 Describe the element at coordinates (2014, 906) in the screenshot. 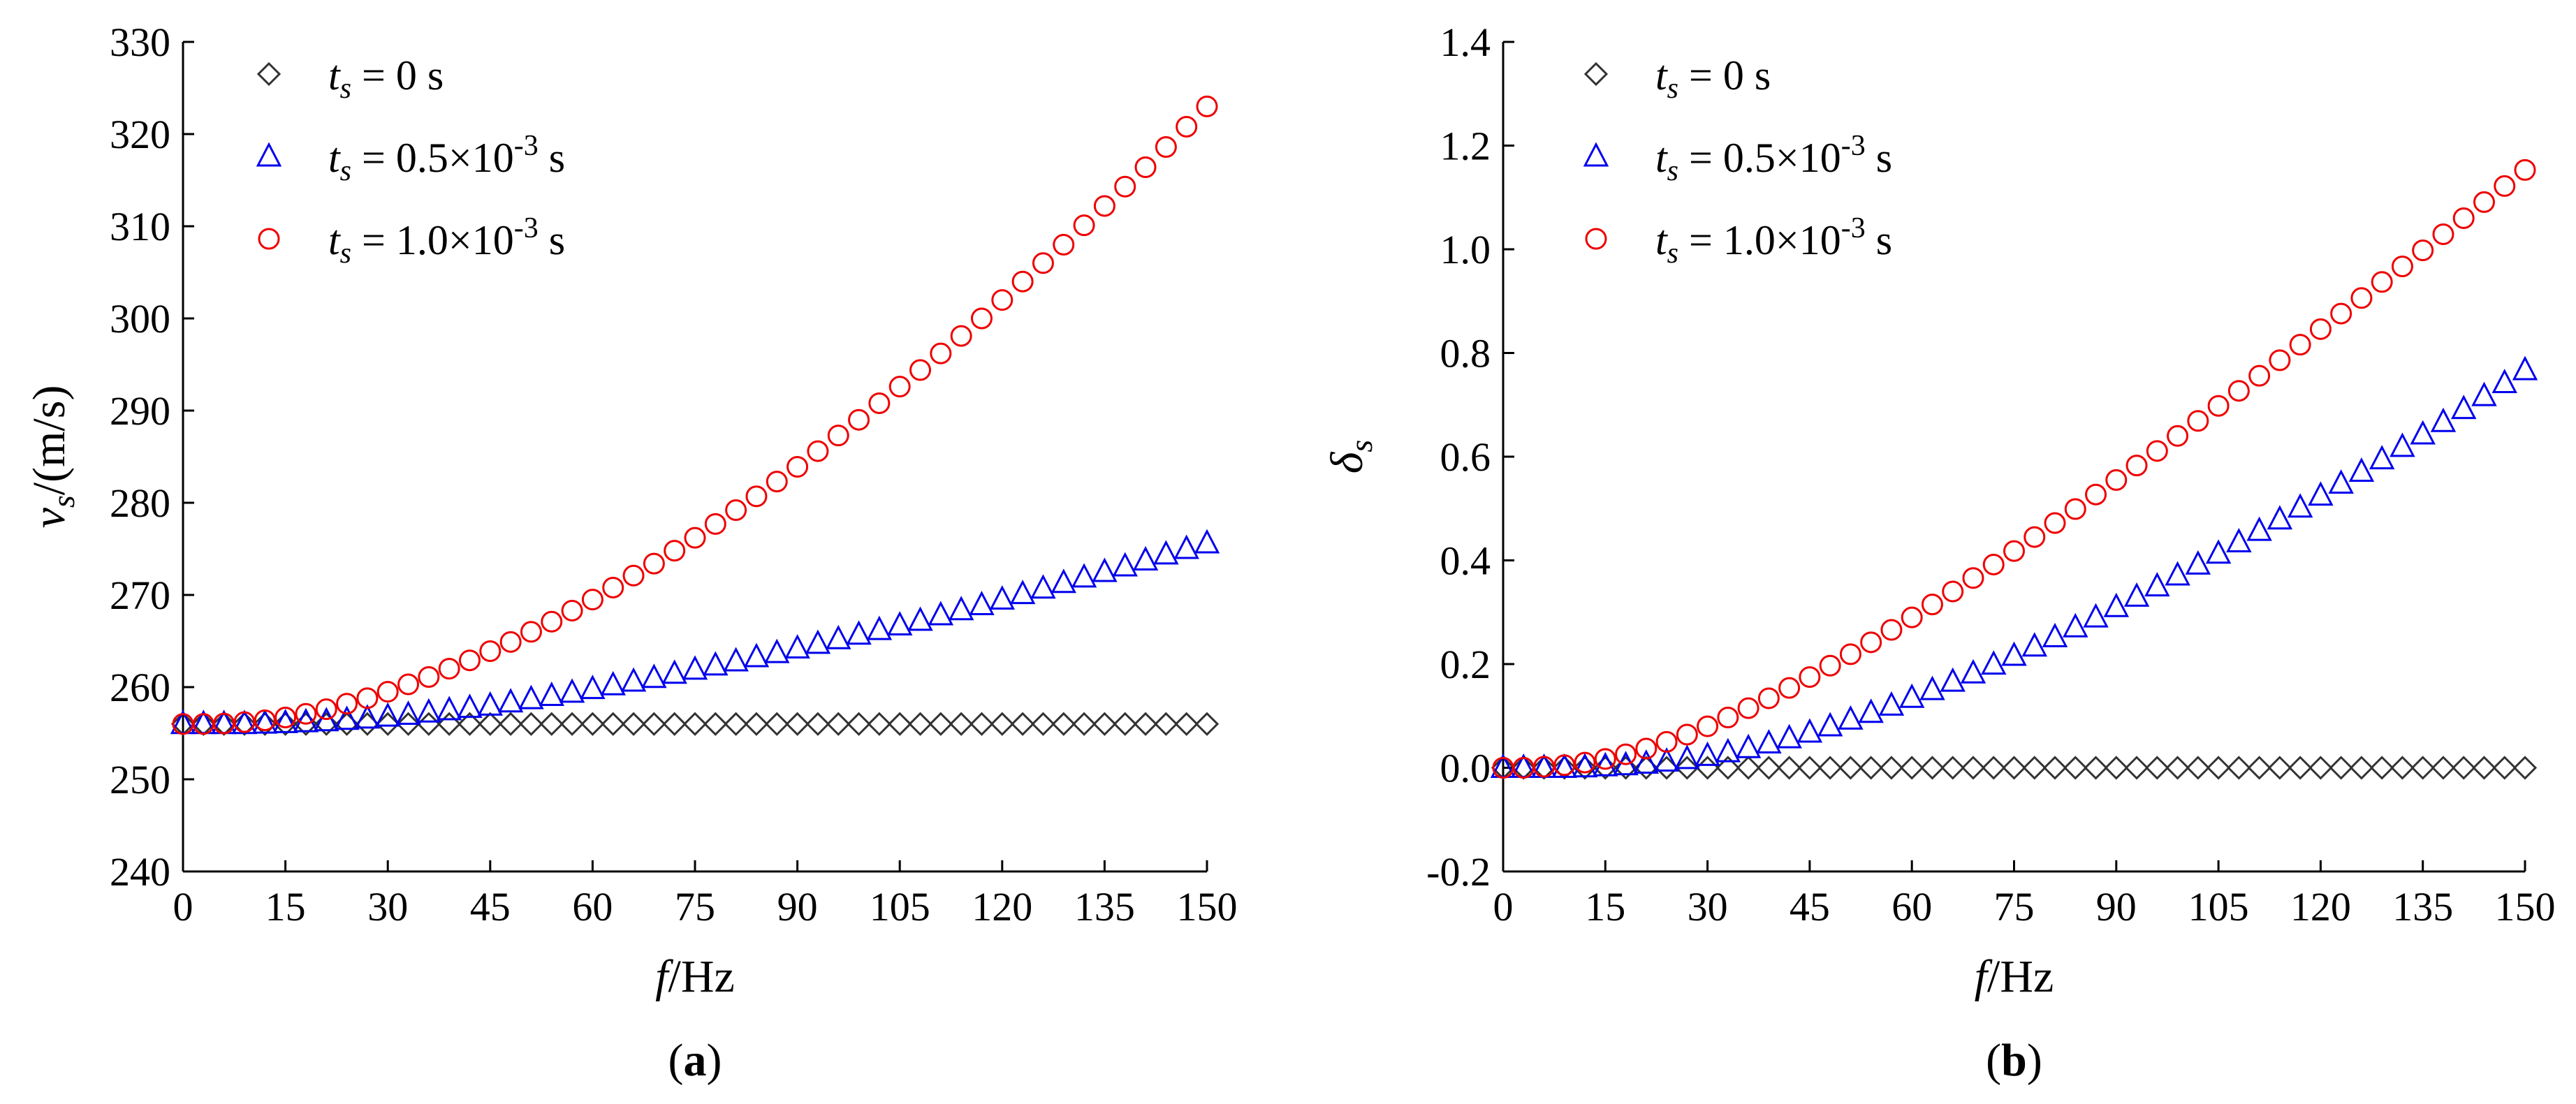

I see `panel-b-x-tick-label: 75` at that location.